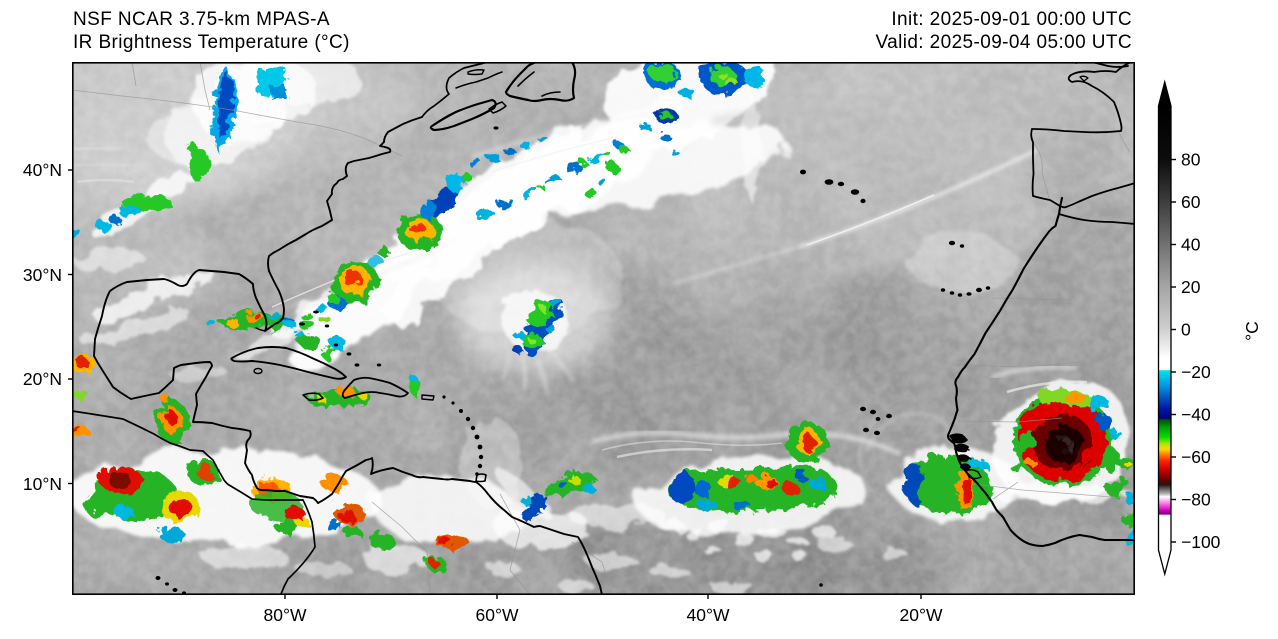  Describe the element at coordinates (1191, 287) in the screenshot. I see `svg-text: 20` at that location.